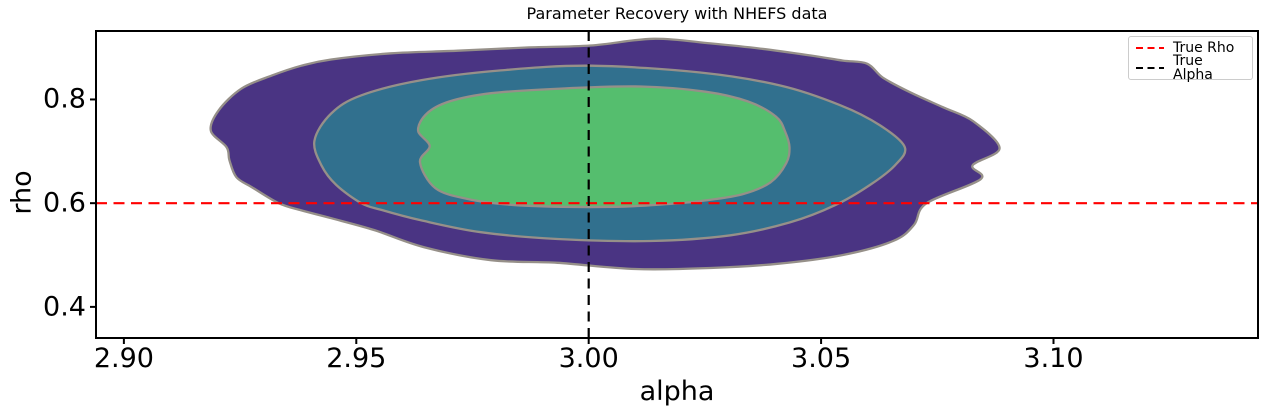 The height and width of the screenshot is (417, 1268). Describe the element at coordinates (677, 391) in the screenshot. I see `x-axis-label: alpha` at that location.